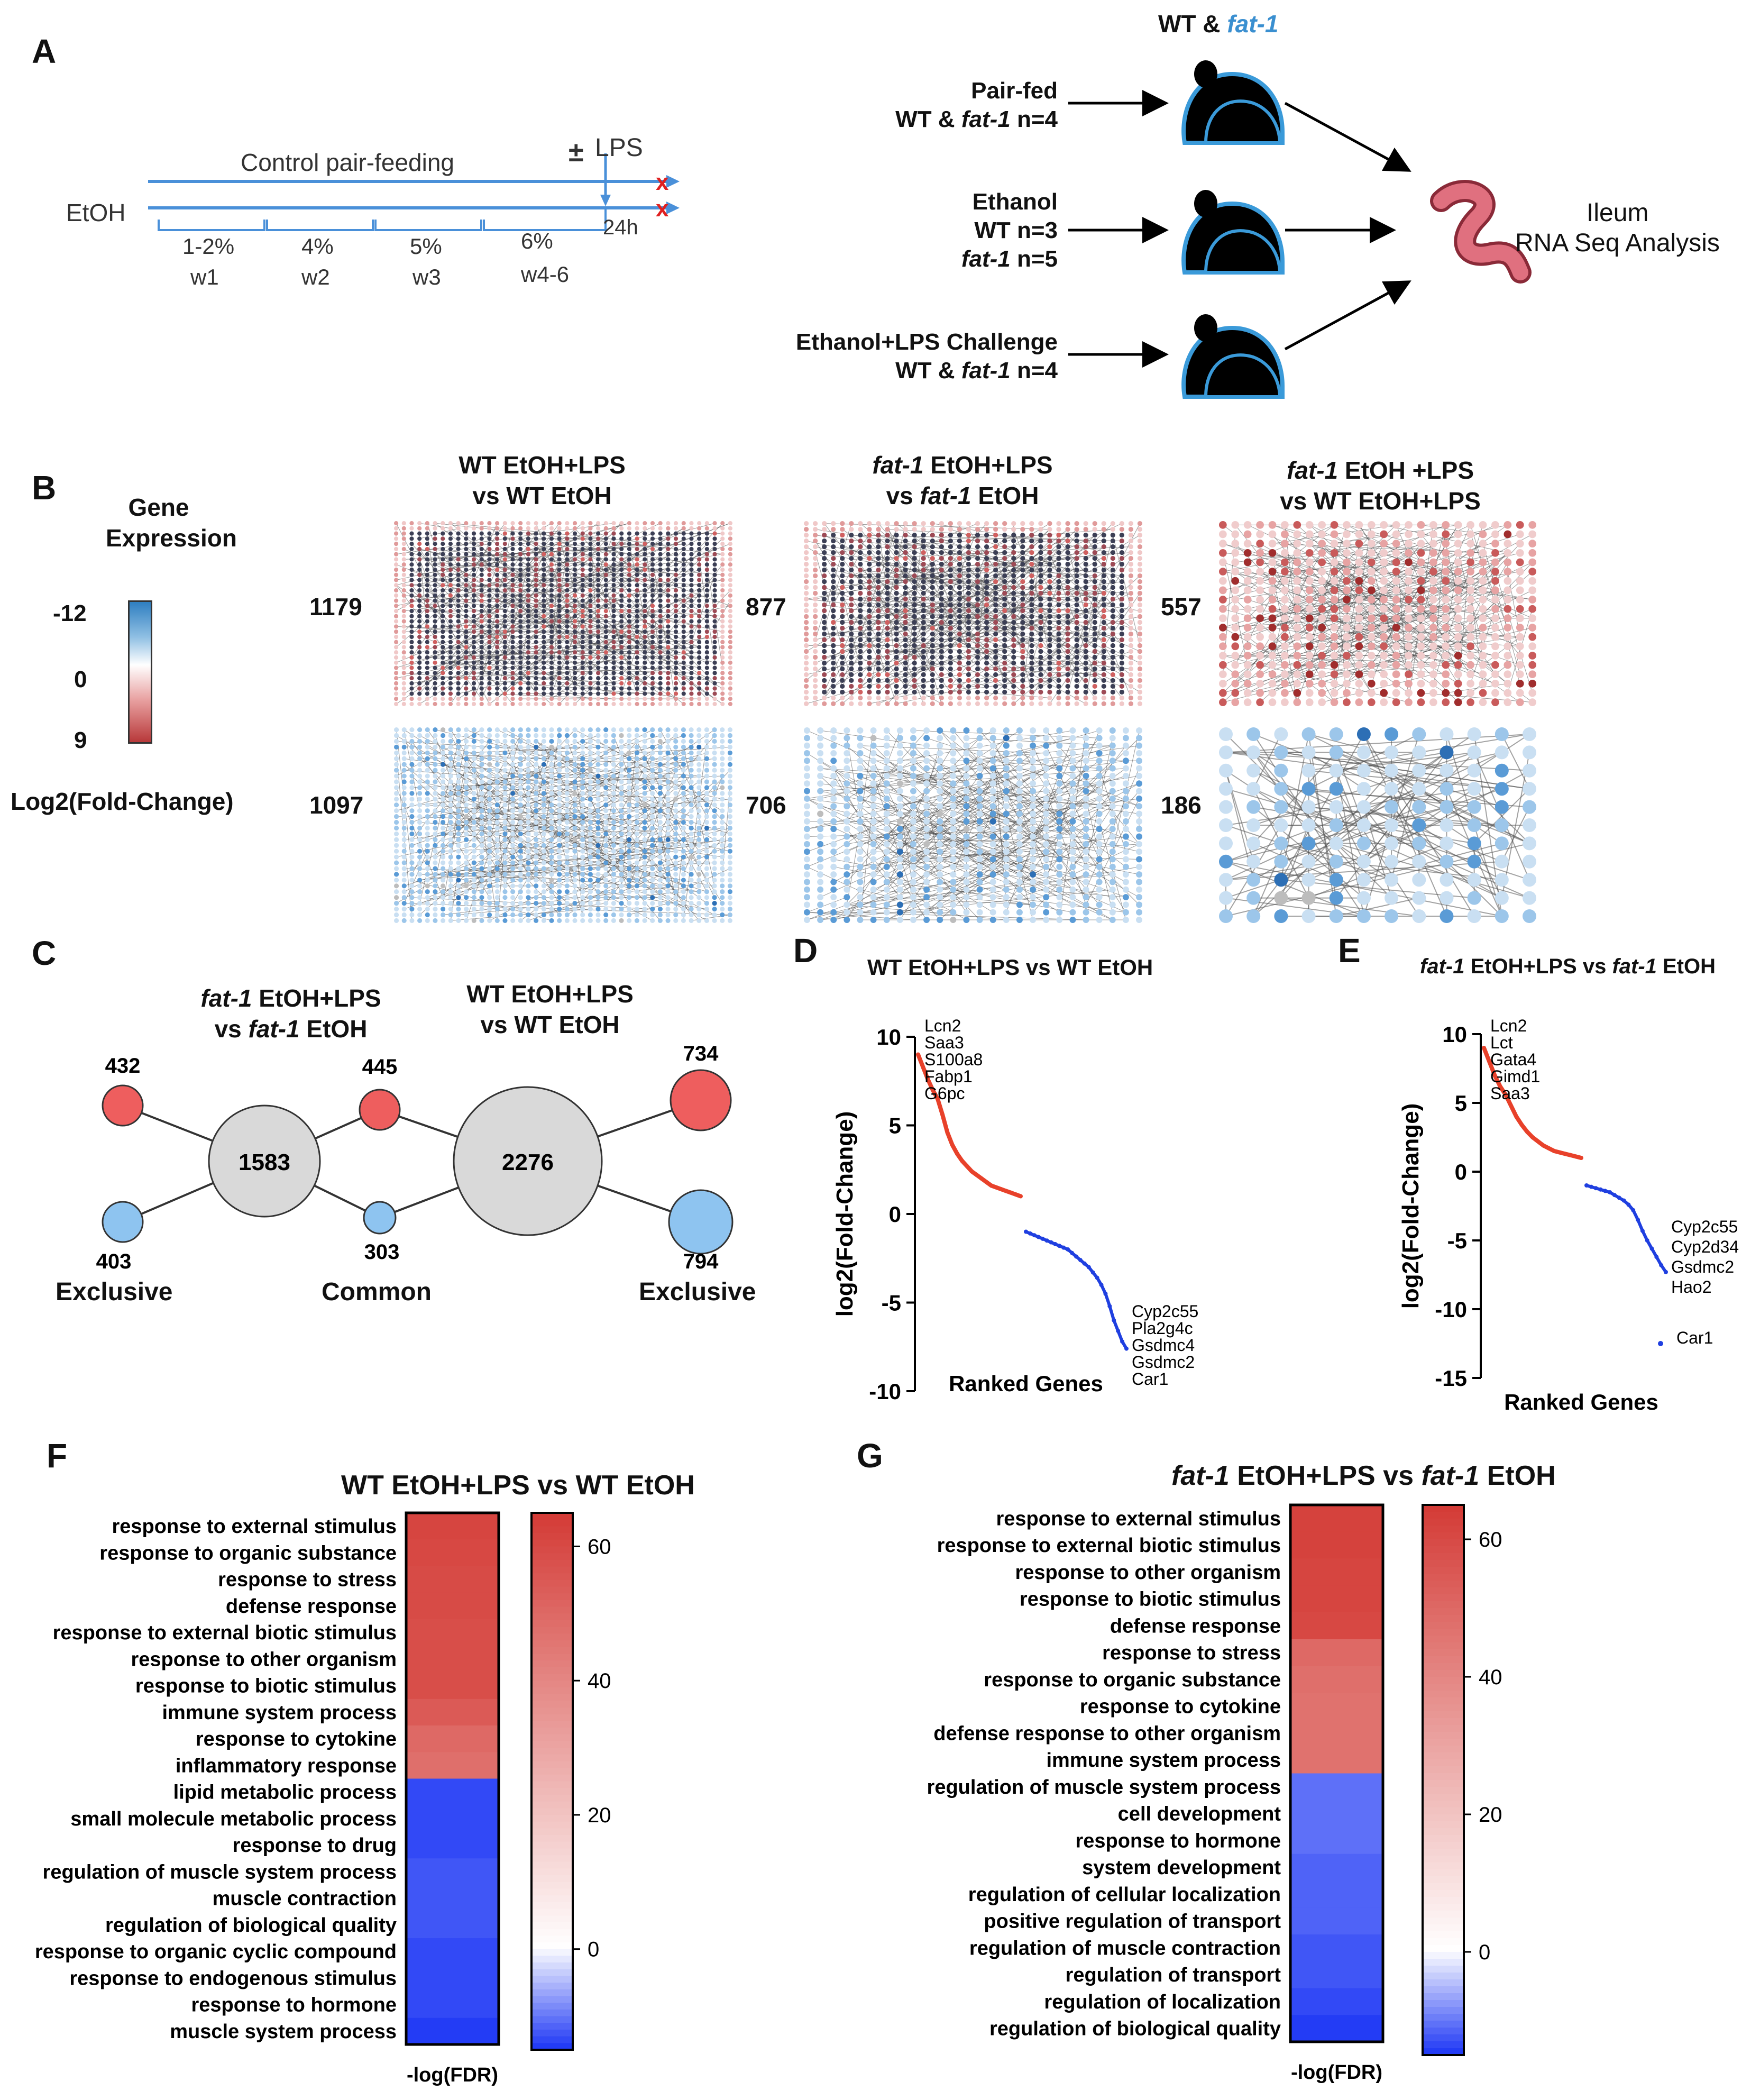 The image size is (1751, 2100). Describe the element at coordinates (140, 672) in the screenshot. I see `colorbar-gene-expression` at that location.